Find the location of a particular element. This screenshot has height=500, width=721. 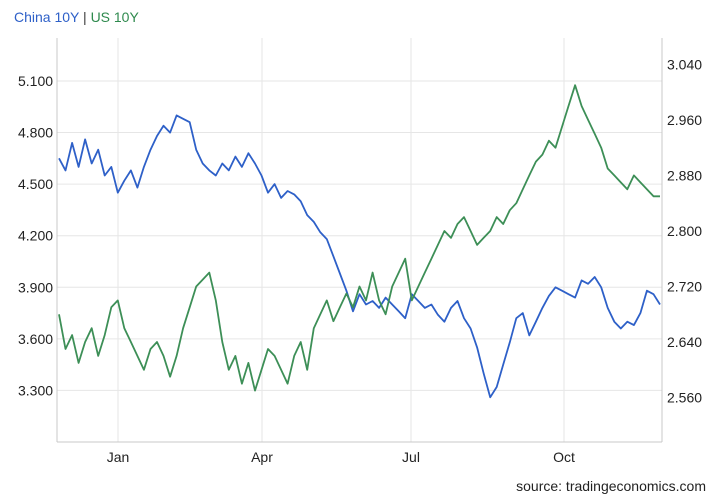

y-right-tick-label: 2.800 is located at coordinates (684, 231).